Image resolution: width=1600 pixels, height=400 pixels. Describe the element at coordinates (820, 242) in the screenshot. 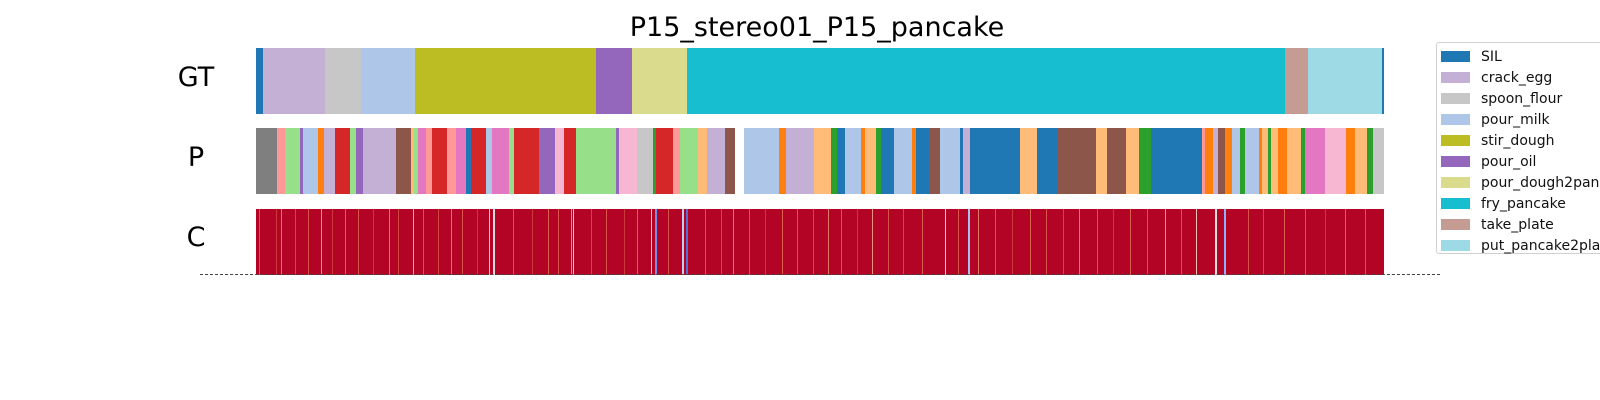

I see `confidence-strip` at that location.